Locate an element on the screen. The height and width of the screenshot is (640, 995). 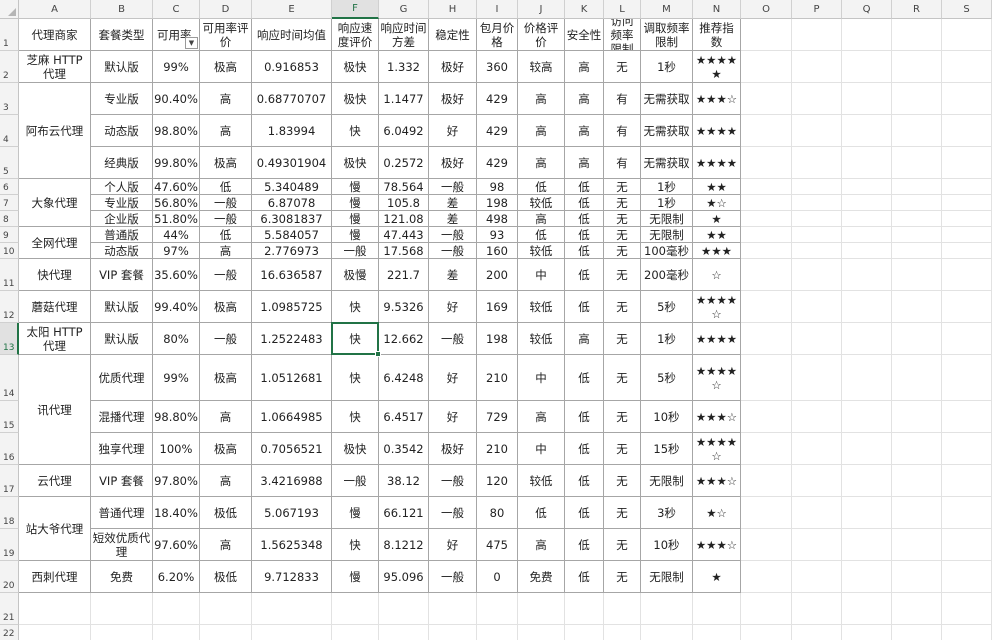
data-cell: 普通版 is located at coordinates (122, 235).